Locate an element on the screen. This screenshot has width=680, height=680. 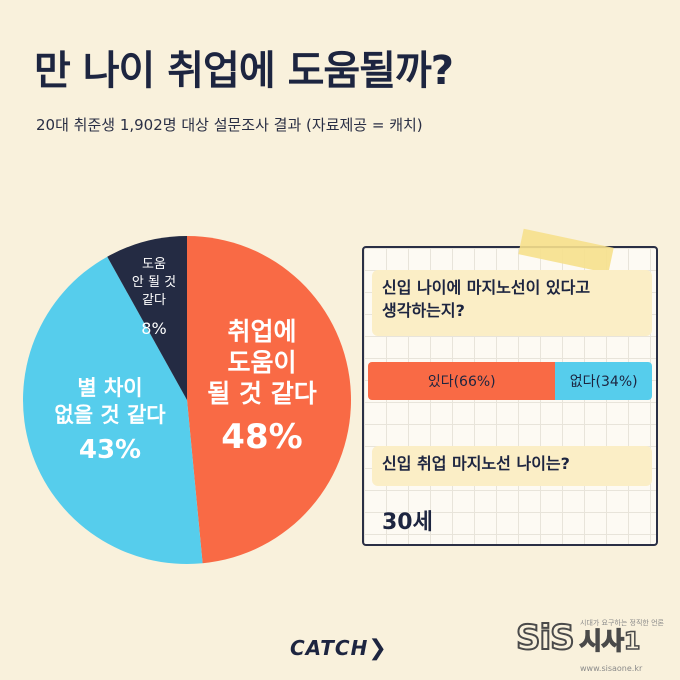
pie-label-0-line-2: 될 것 같다 is located at coordinates (261, 393).